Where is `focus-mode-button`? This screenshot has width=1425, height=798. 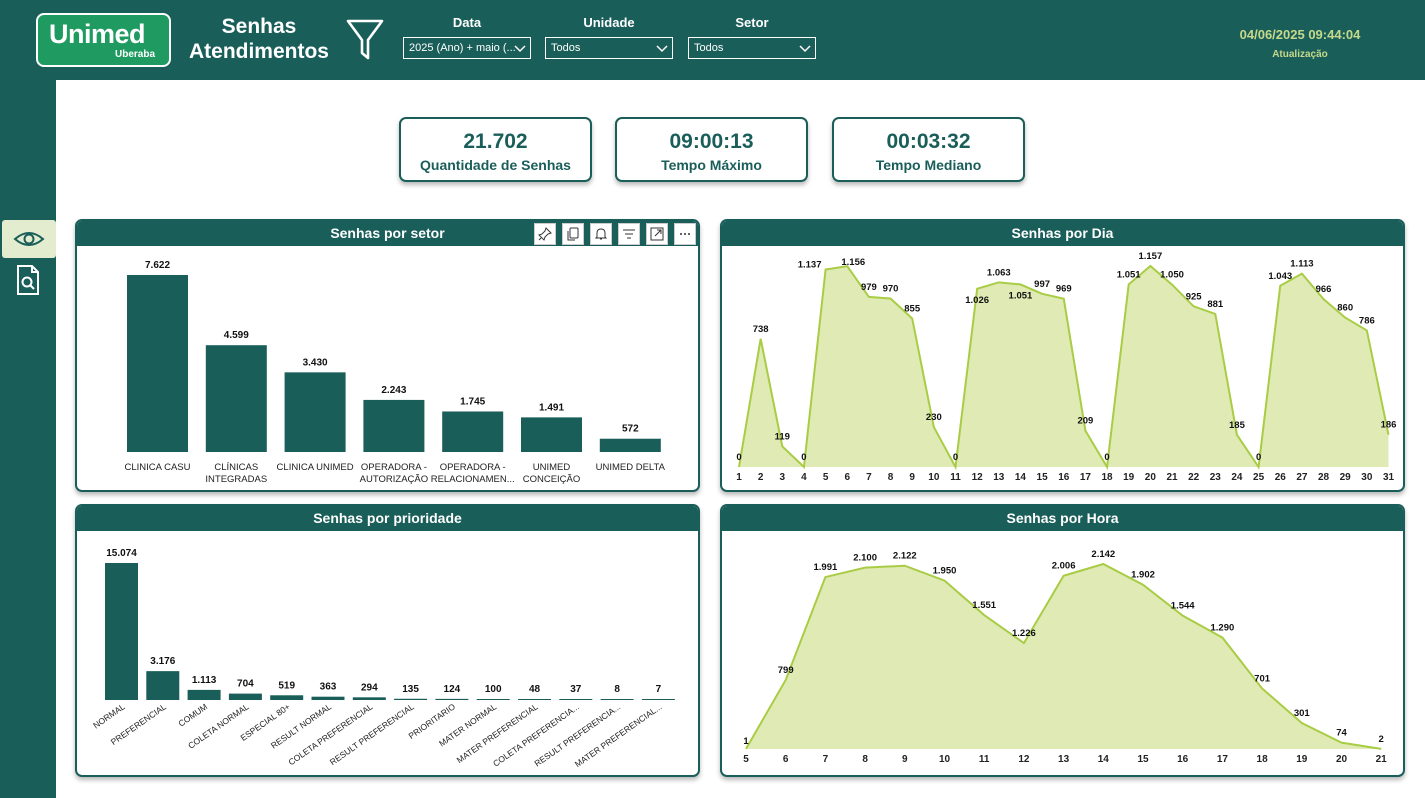
focus-mode-button is located at coordinates (657, 234).